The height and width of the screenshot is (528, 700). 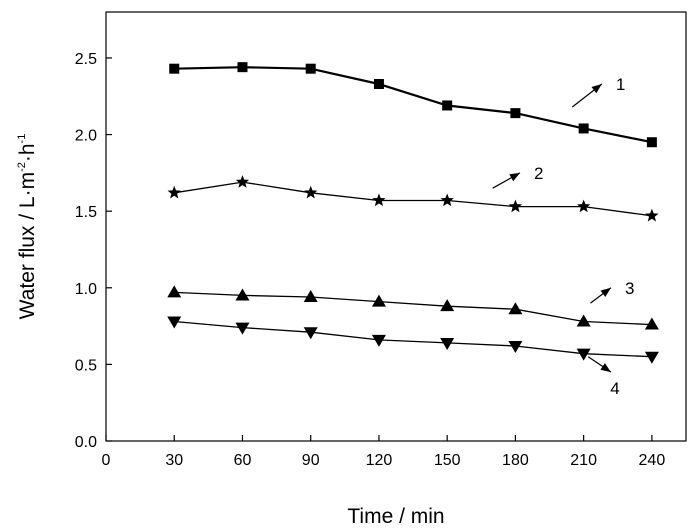 I want to click on y-tick-label-2: 1.0, so click(x=86, y=289).